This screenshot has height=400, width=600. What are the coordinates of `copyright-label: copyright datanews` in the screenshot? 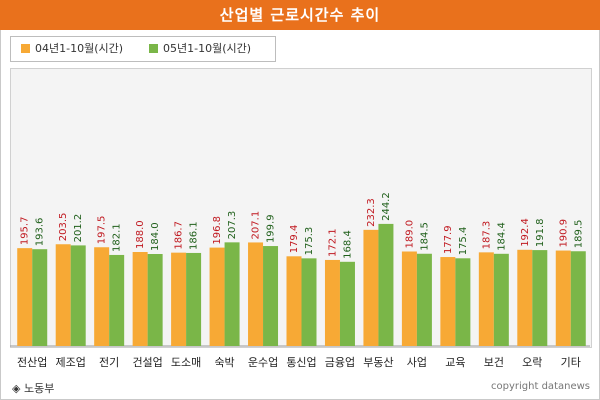 It's located at (540, 386).